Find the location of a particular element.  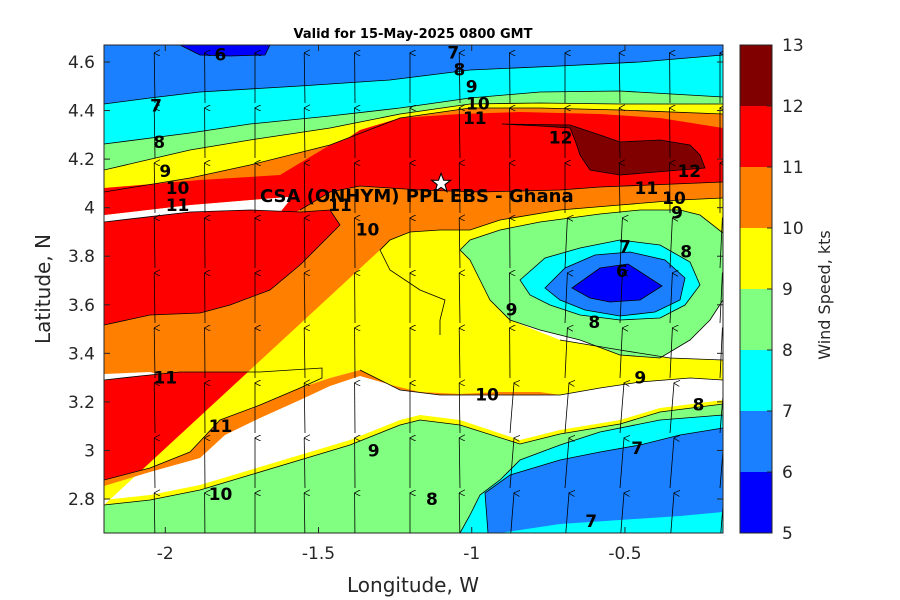

y-tick-label: 3 is located at coordinates (89, 451).